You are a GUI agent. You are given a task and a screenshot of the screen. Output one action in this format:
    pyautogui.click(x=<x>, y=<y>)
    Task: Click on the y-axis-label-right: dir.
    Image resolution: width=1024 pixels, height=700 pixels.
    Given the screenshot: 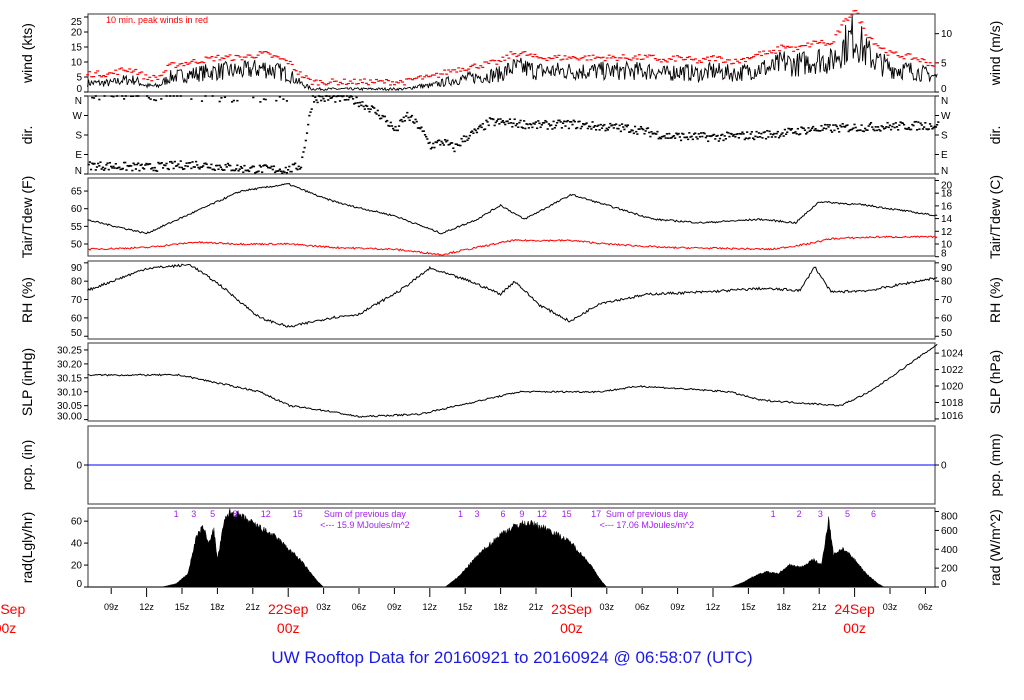 What is the action you would take?
    pyautogui.click(x=995, y=135)
    